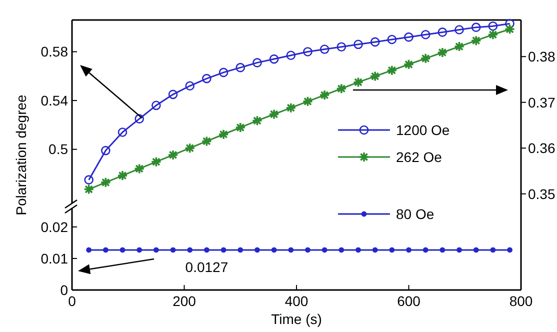  I want to click on x-tick-label: 800, so click(521, 301).